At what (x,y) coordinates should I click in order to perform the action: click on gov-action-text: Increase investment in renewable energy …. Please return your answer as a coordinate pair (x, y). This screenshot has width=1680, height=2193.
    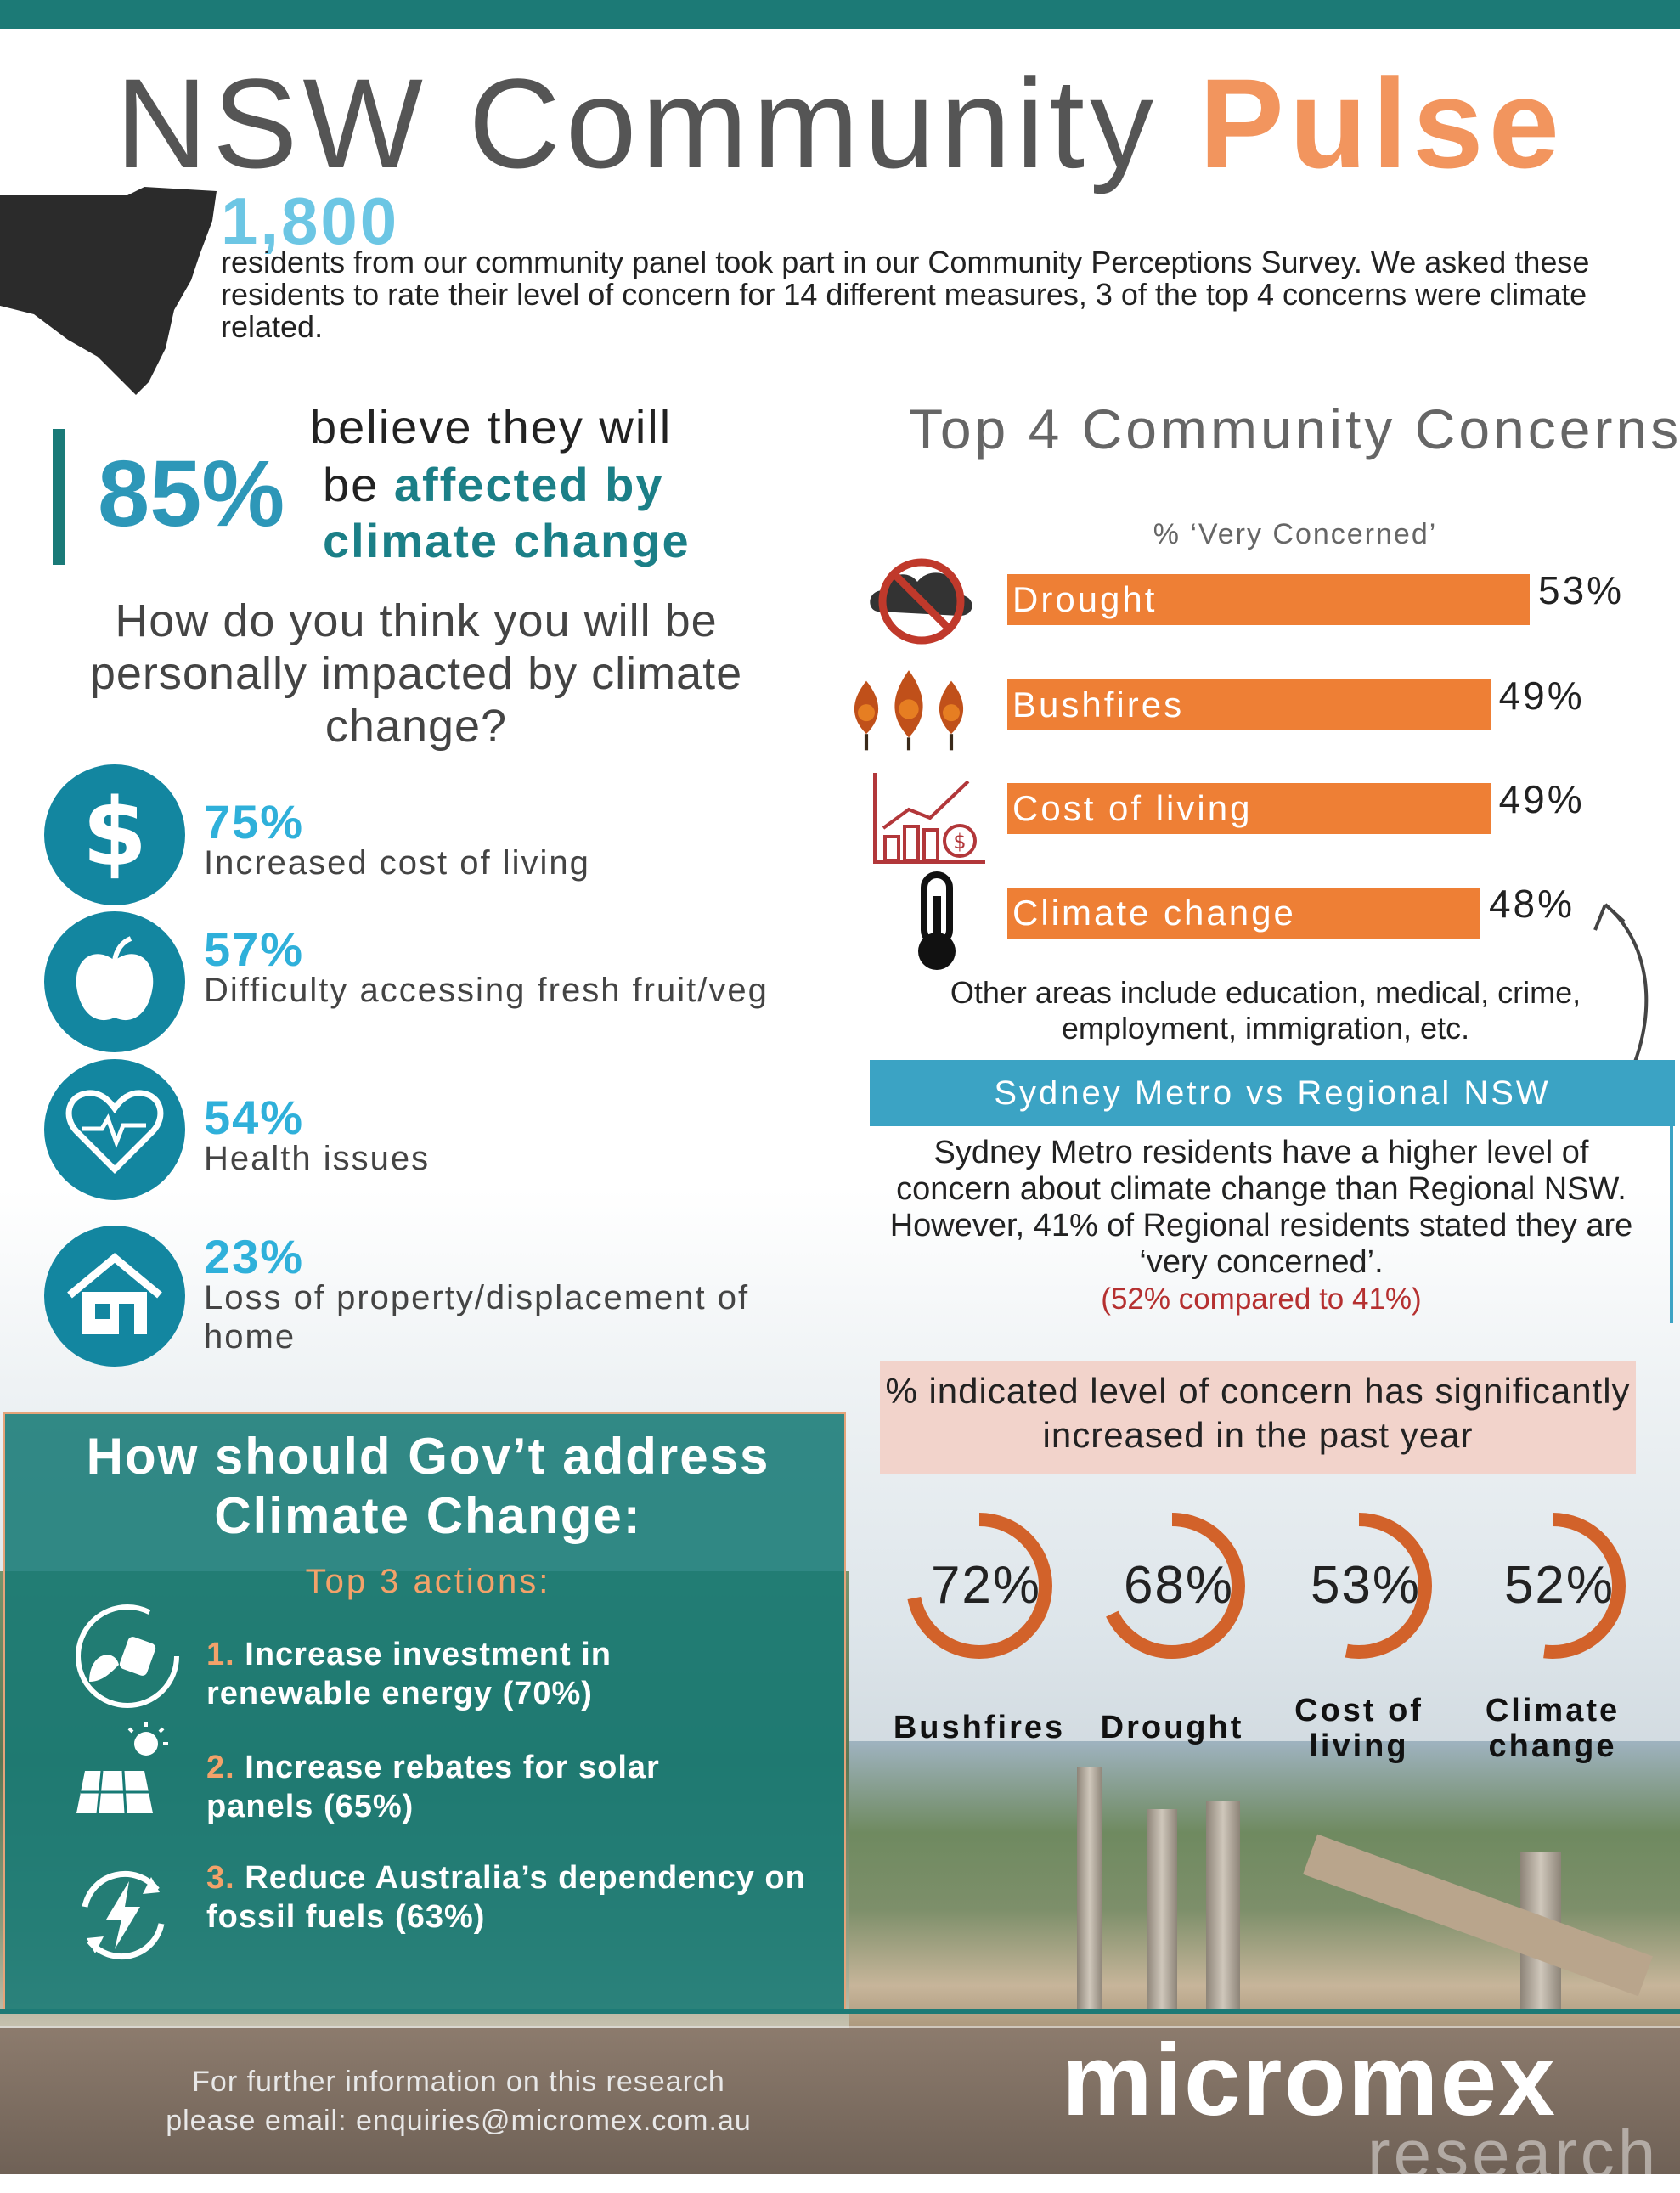
    Looking at the image, I should click on (409, 1674).